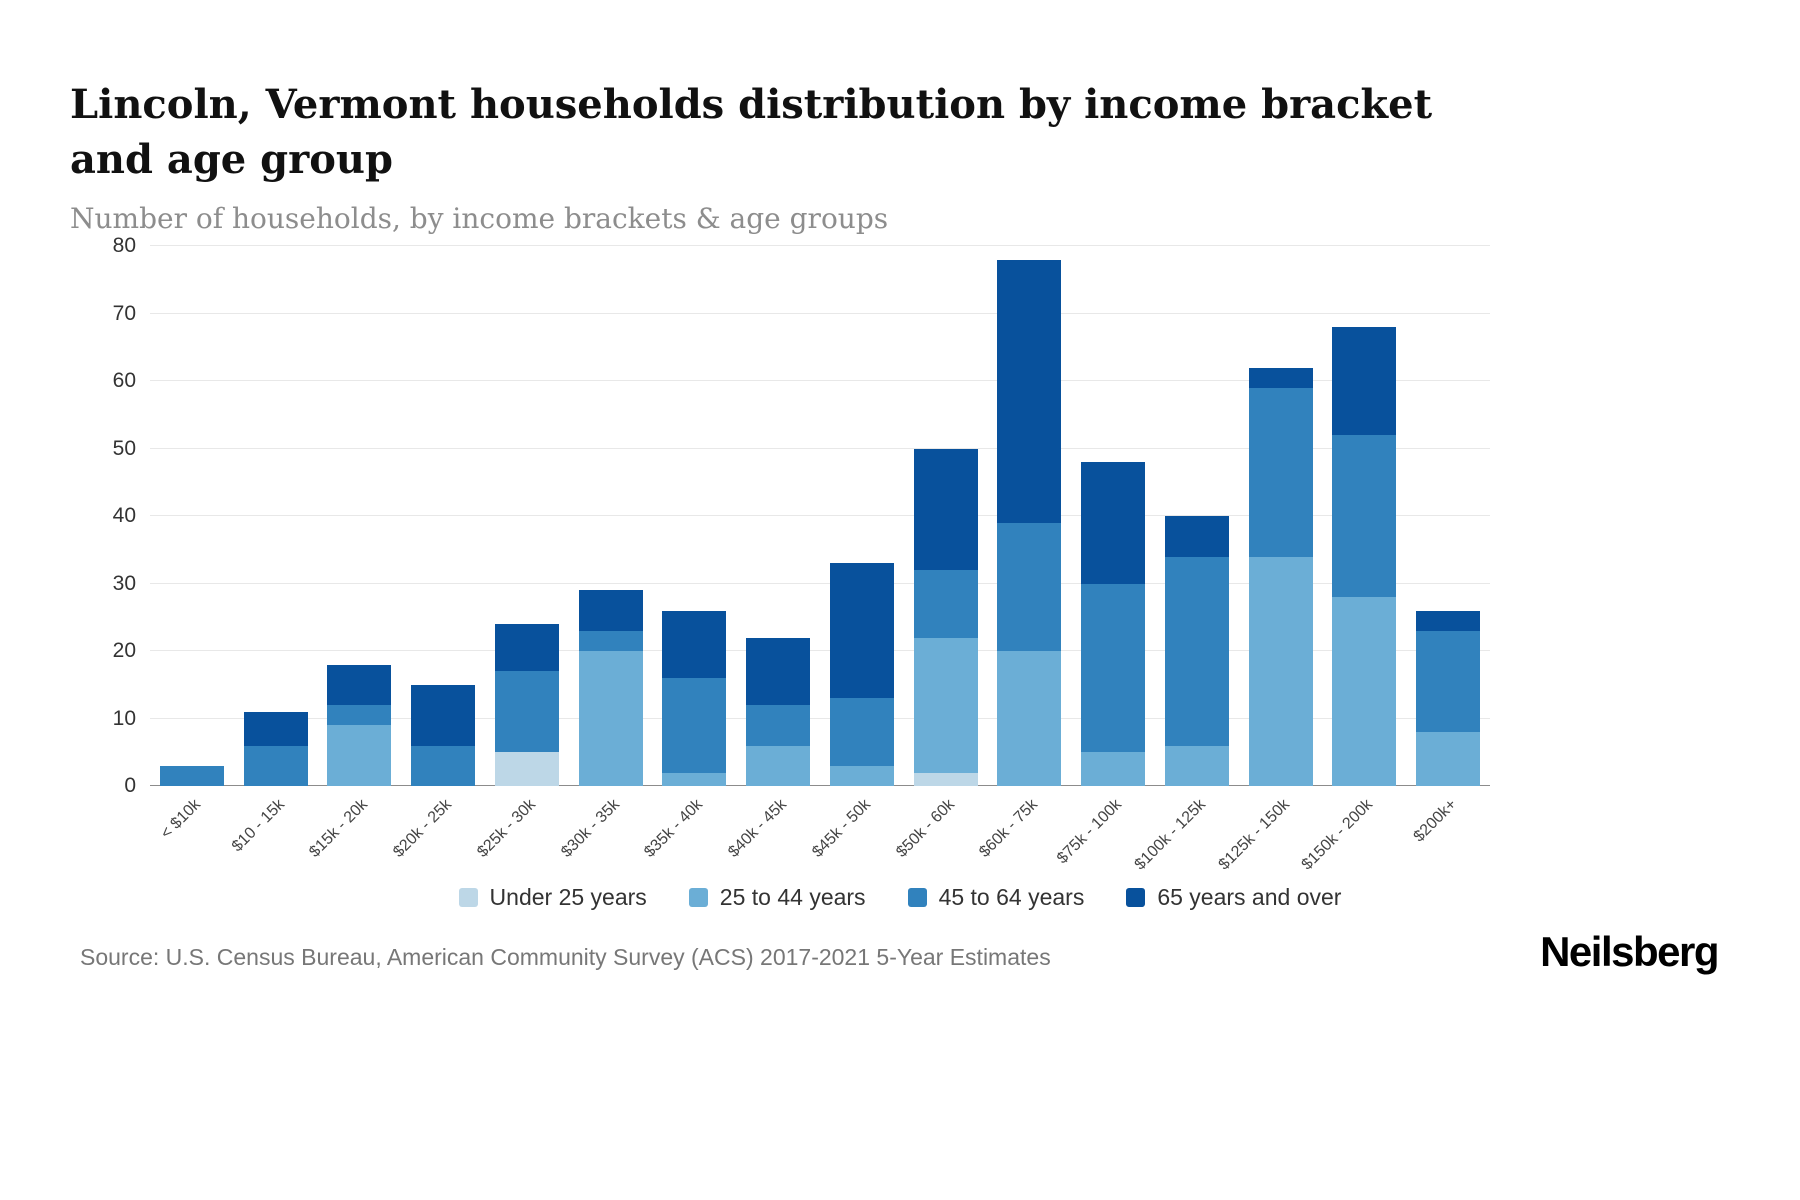  I want to click on y-axis-tick-label: 80, so click(124, 245).